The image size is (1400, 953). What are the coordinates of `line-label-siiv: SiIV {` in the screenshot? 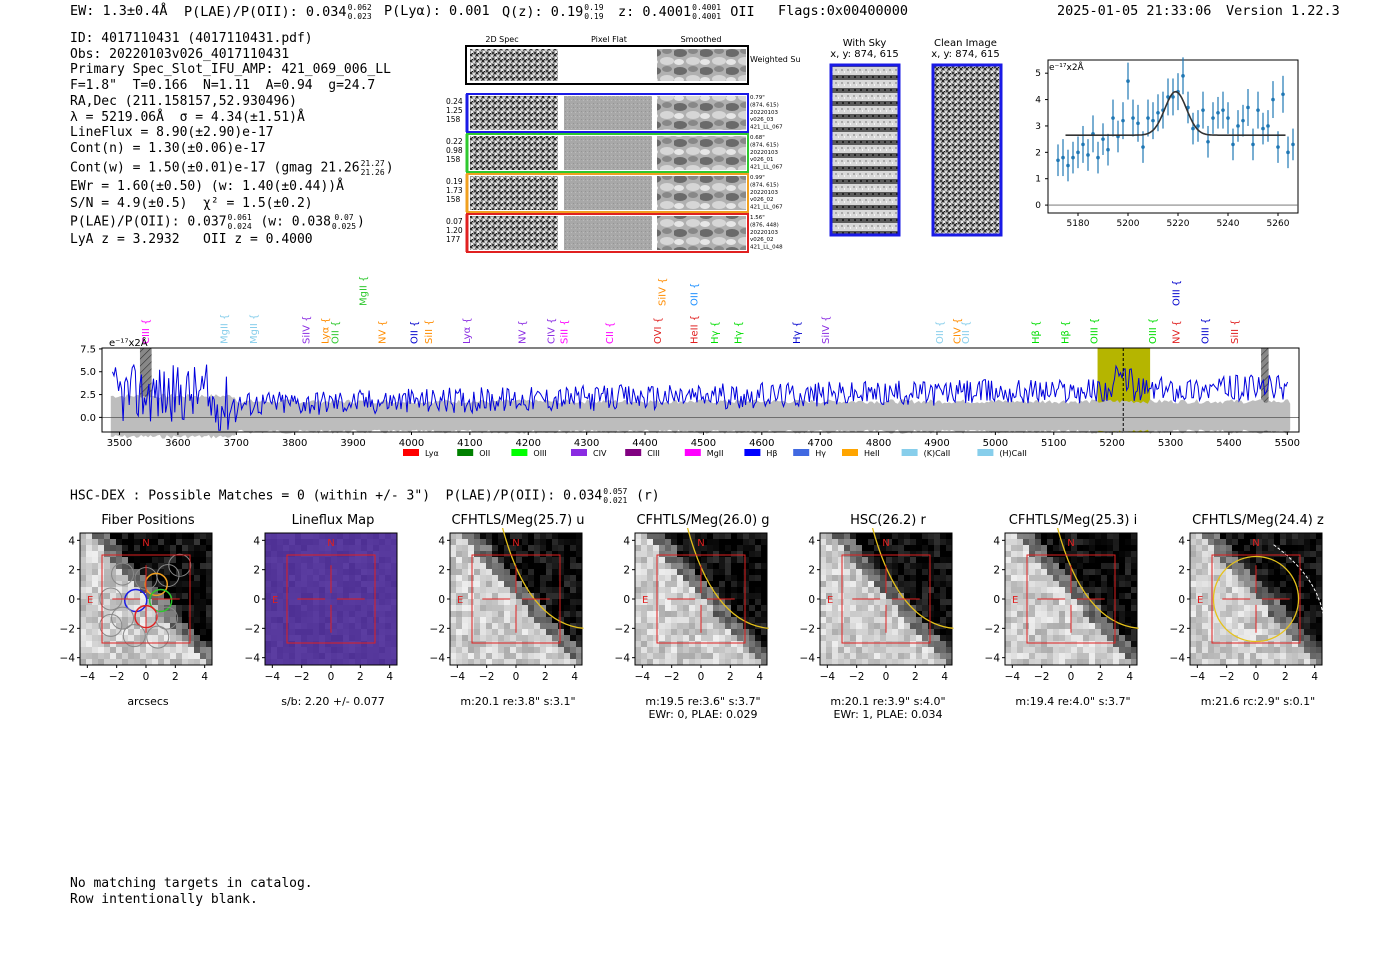 It's located at (826, 330).